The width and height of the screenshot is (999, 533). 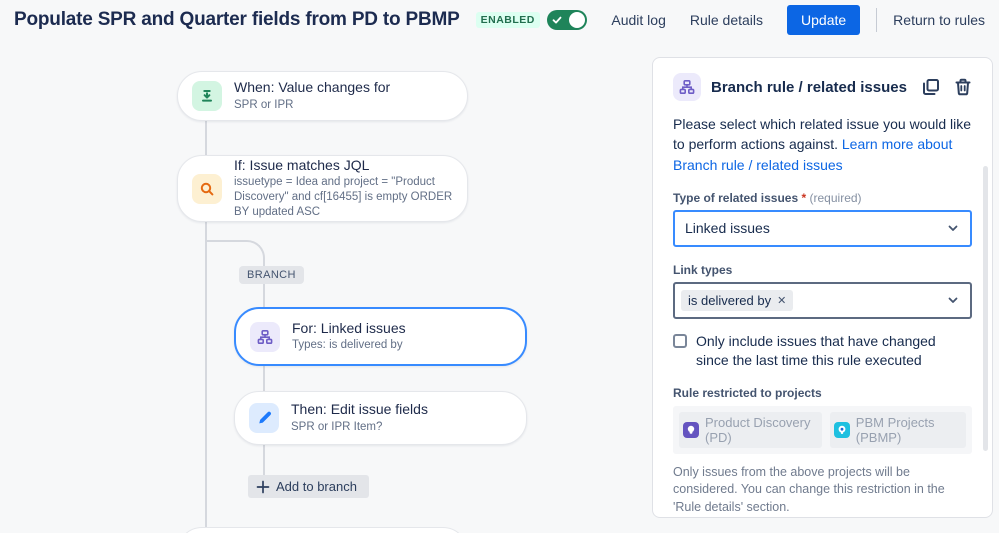 I want to click on toggle-knob, so click(x=577, y=20).